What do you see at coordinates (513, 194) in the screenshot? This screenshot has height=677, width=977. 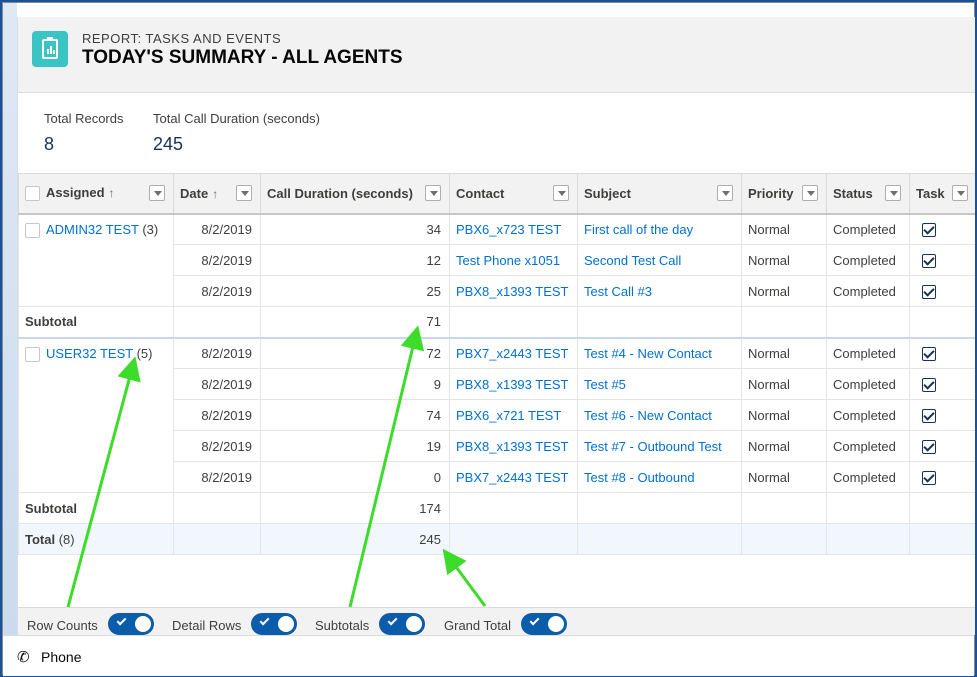 I see `column-header-contact: Contact` at bounding box center [513, 194].